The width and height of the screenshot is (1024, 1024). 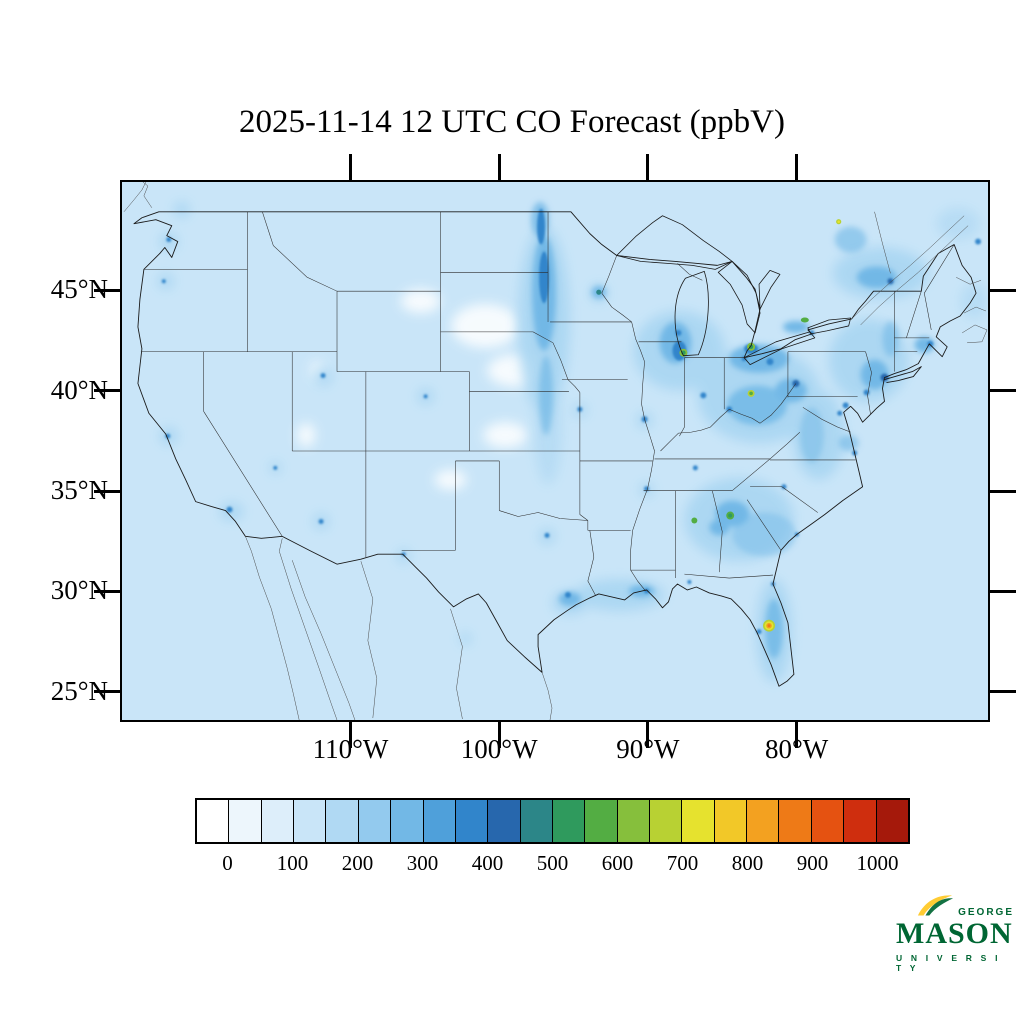 I want to click on colorbar-tick-label: 200, so click(x=357, y=863).